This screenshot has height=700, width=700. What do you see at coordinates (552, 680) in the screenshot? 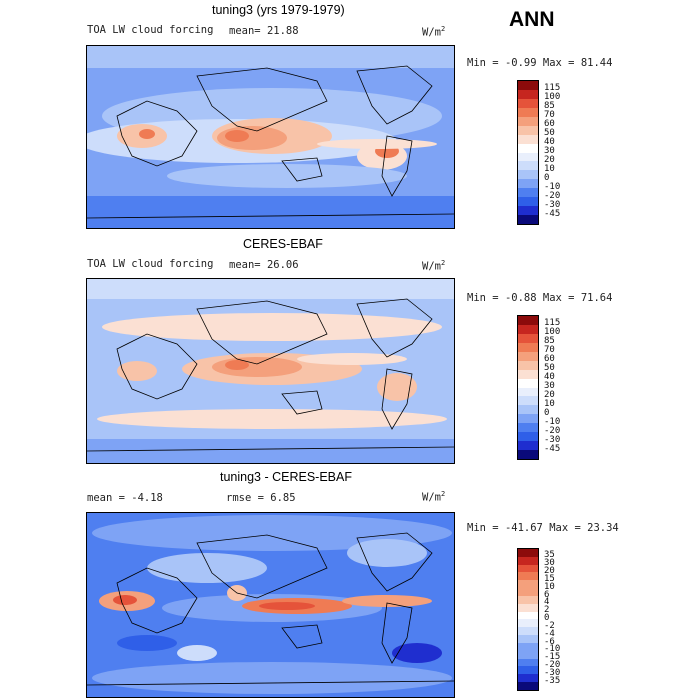
I see `colorbar-tick-label: -35` at bounding box center [552, 680].